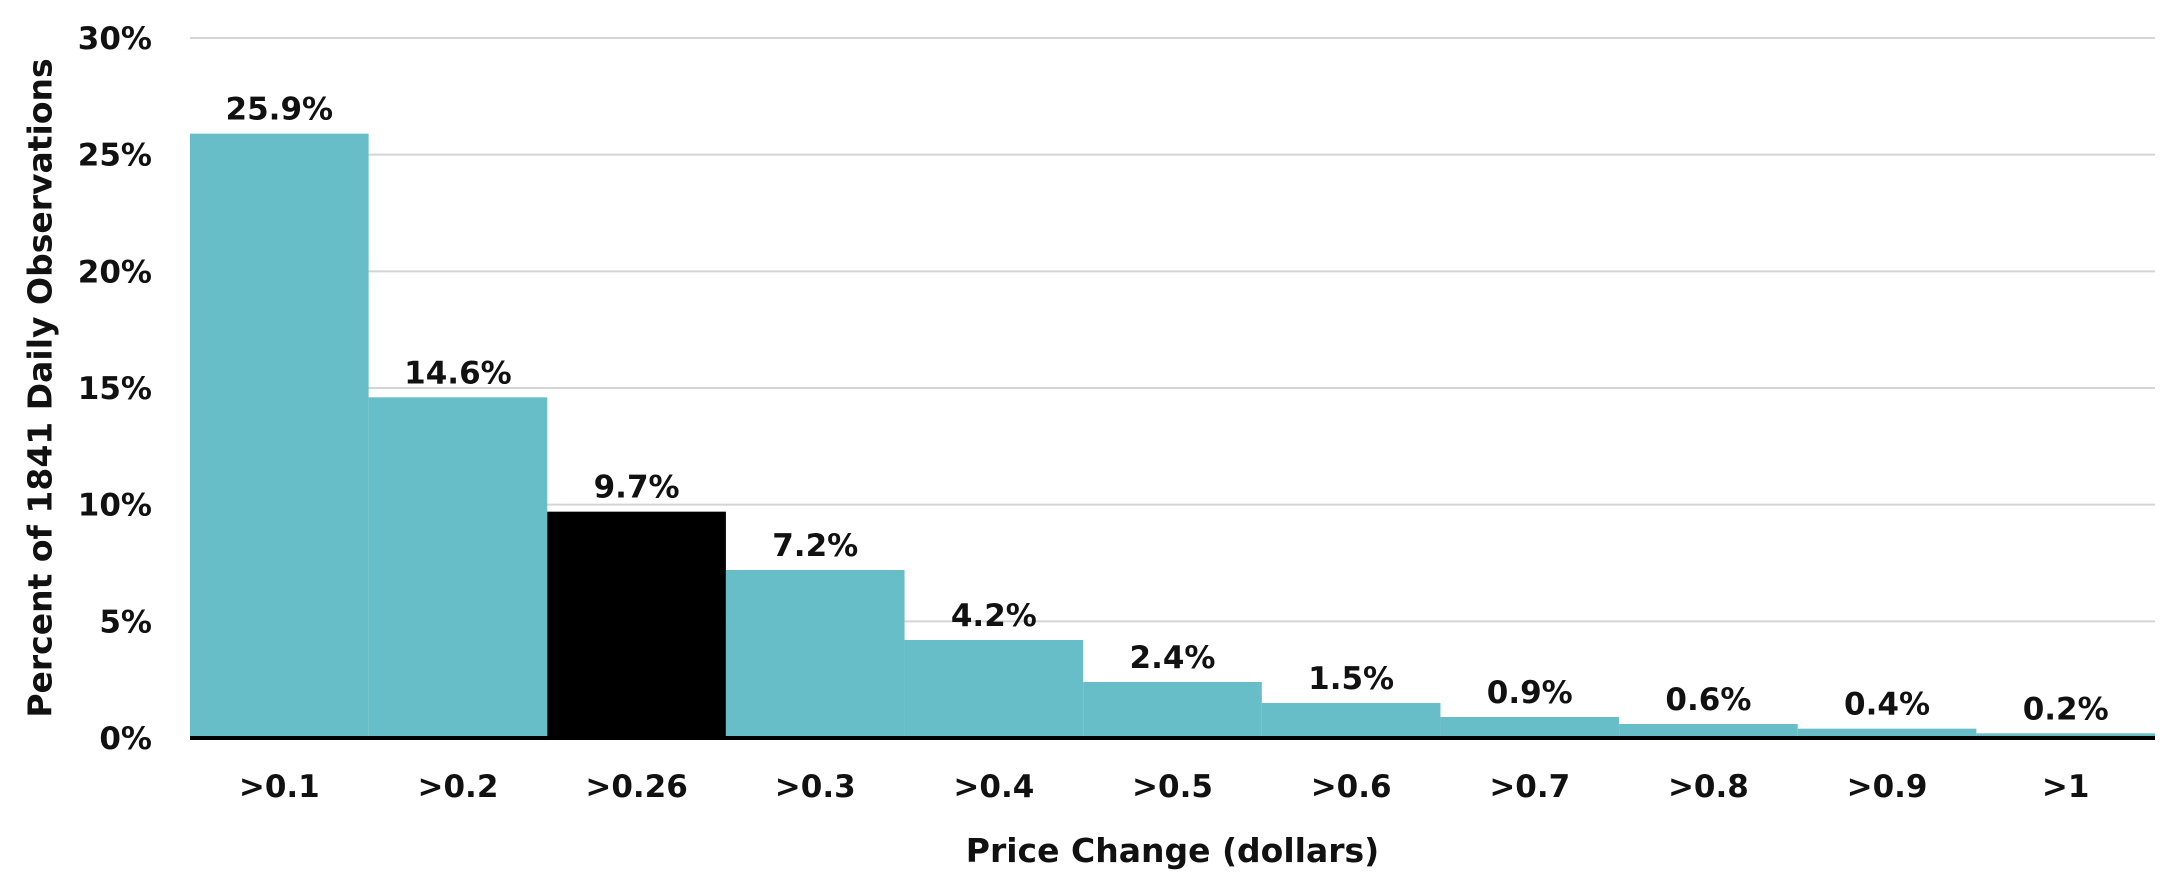  Describe the element at coordinates (1351, 787) in the screenshot. I see `x-tick-label: >0.6` at that location.